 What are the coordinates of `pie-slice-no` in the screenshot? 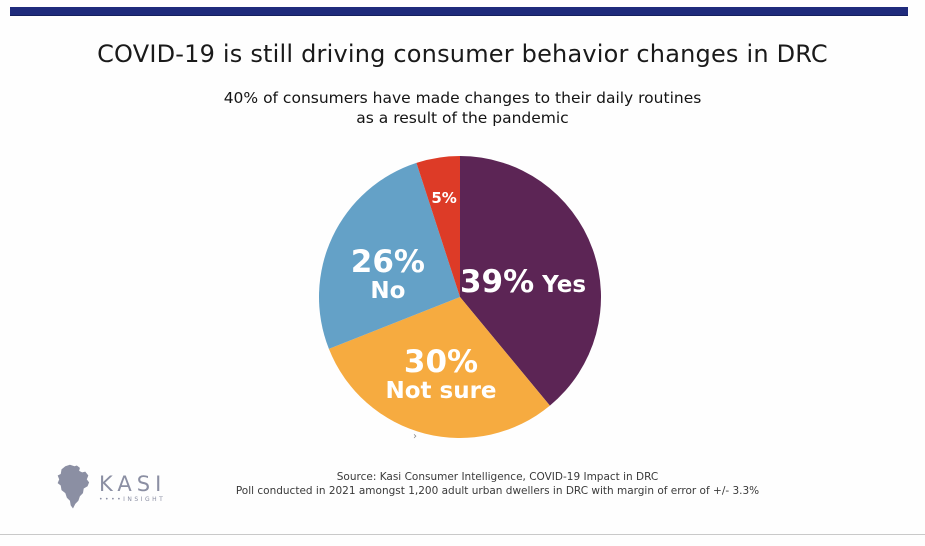 It's located at (389, 255).